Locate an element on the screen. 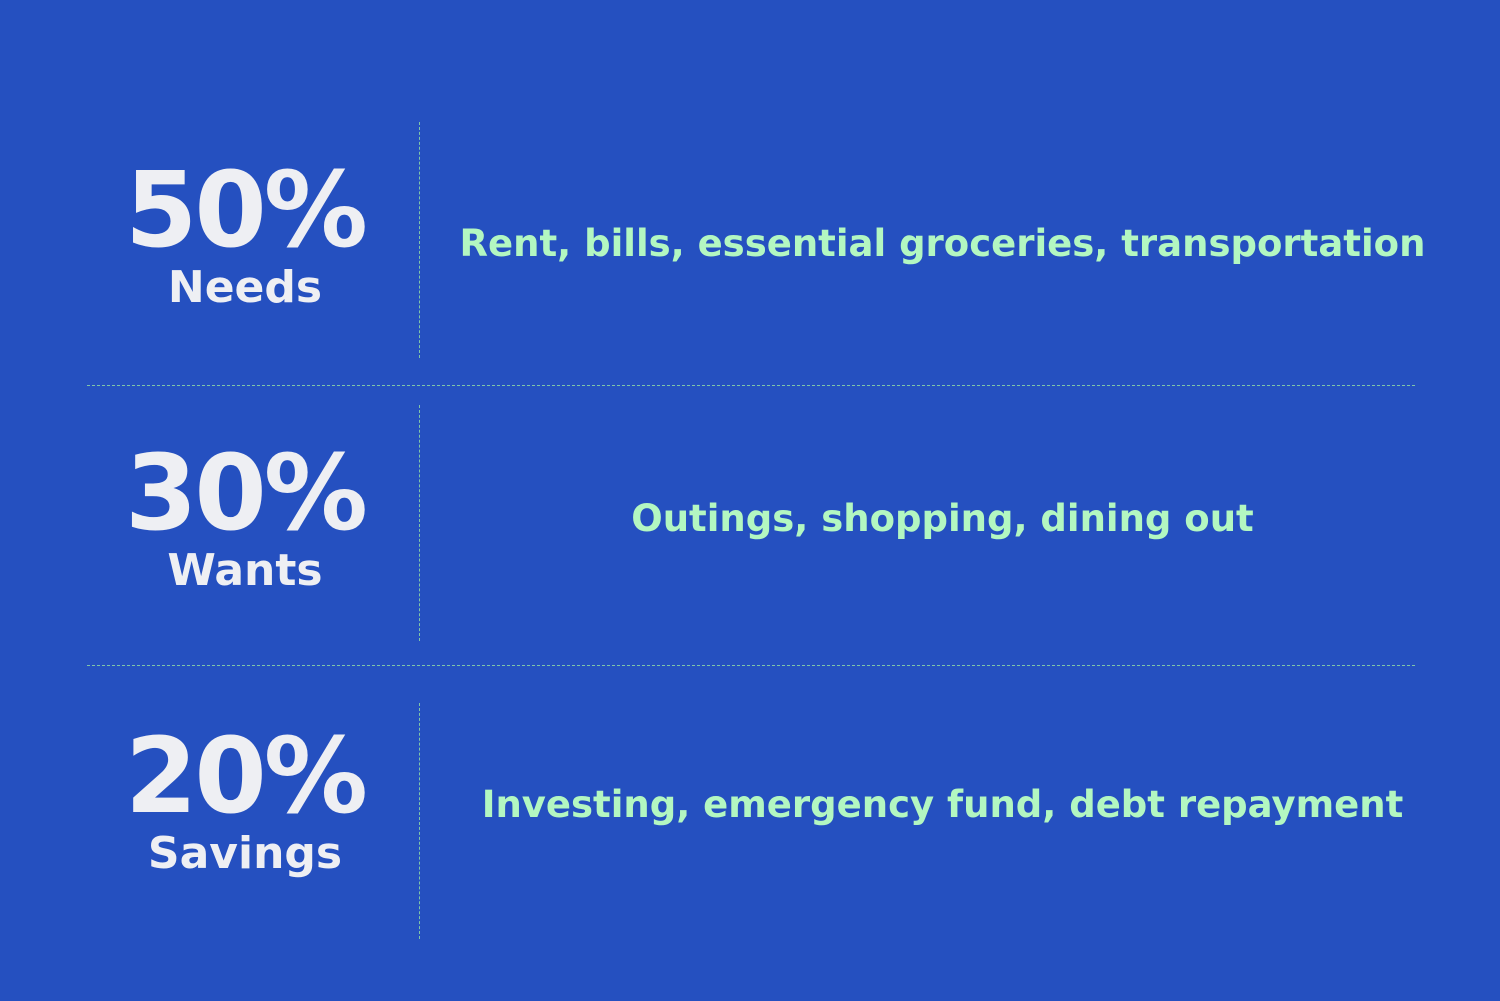 The height and width of the screenshot is (1001, 1500). savings-percent: 20% is located at coordinates (246, 776).